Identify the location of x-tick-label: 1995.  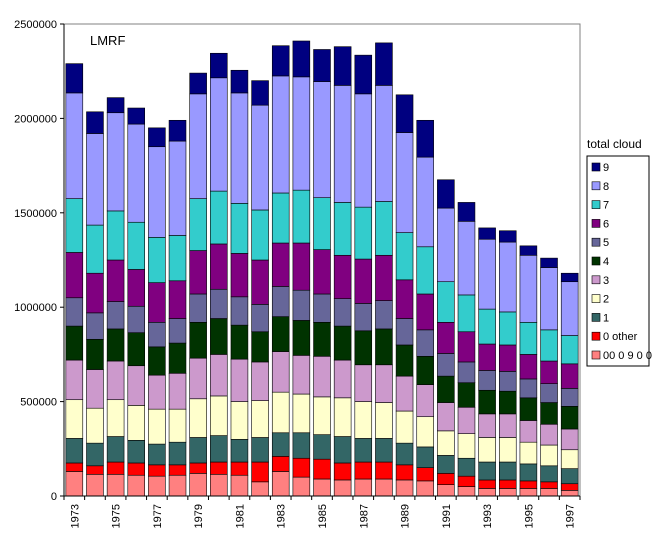
(529, 516).